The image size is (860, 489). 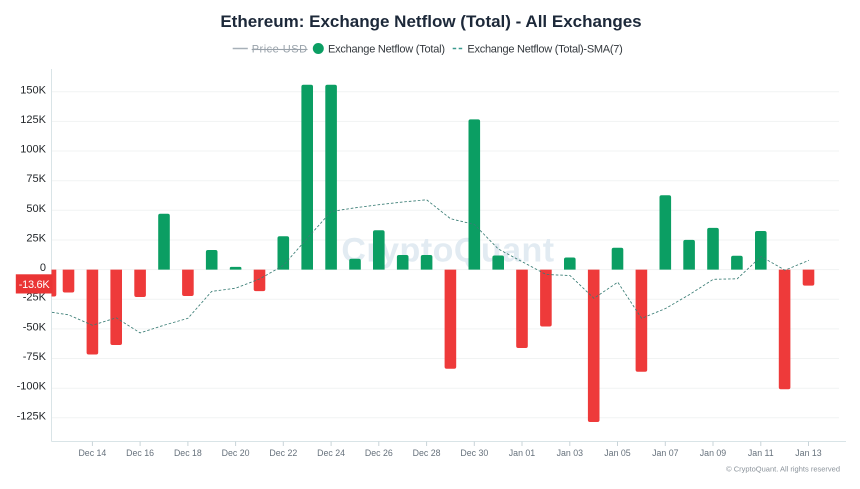 I want to click on svg-text:© CryptoQuant. All rights rese: © CryptoQuant. All rights reserved, so click(x=783, y=469).